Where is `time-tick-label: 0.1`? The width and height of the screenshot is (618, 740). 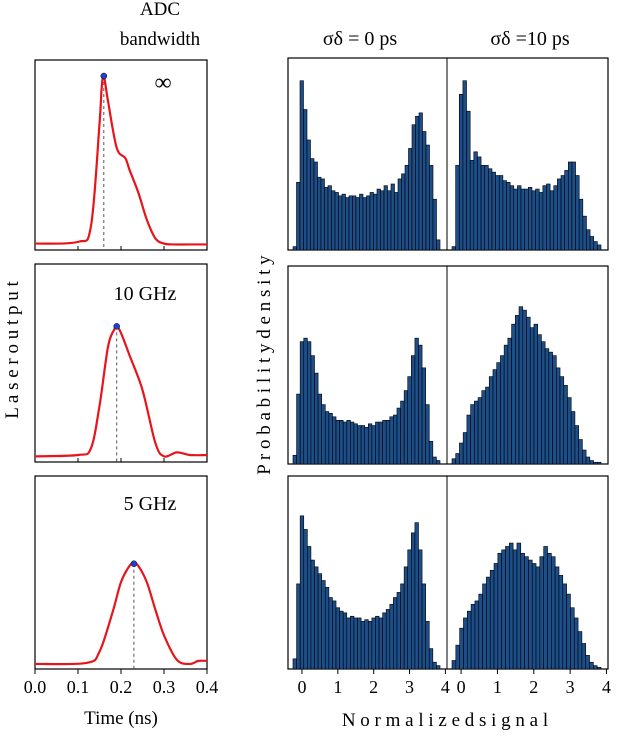
time-tick-label: 0.1 is located at coordinates (78, 687).